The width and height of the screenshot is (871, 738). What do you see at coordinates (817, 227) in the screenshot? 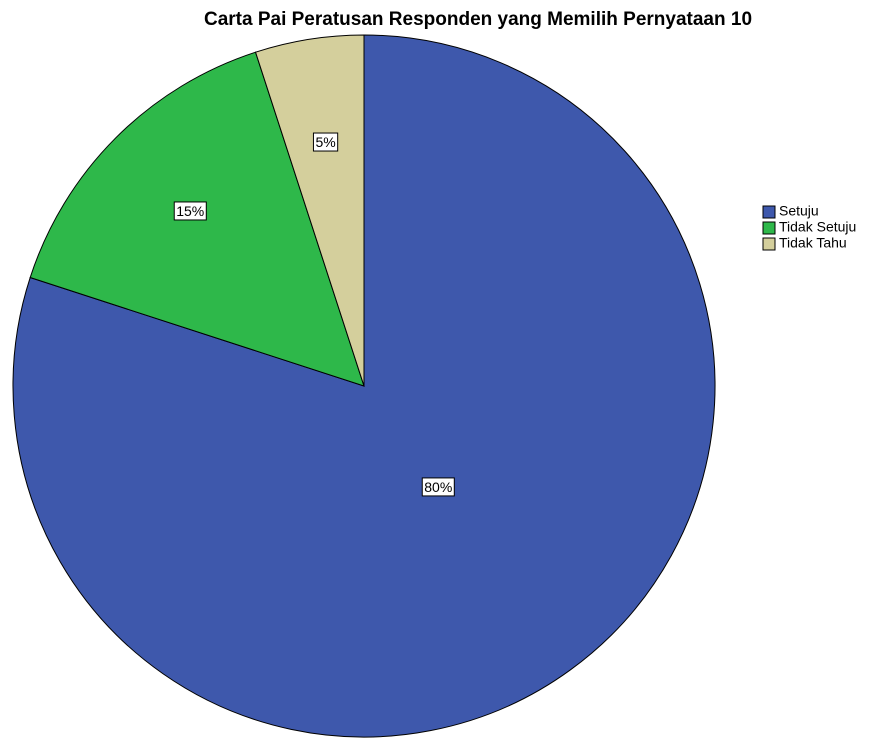
I see `legend-label: Tidak Setuju` at bounding box center [817, 227].